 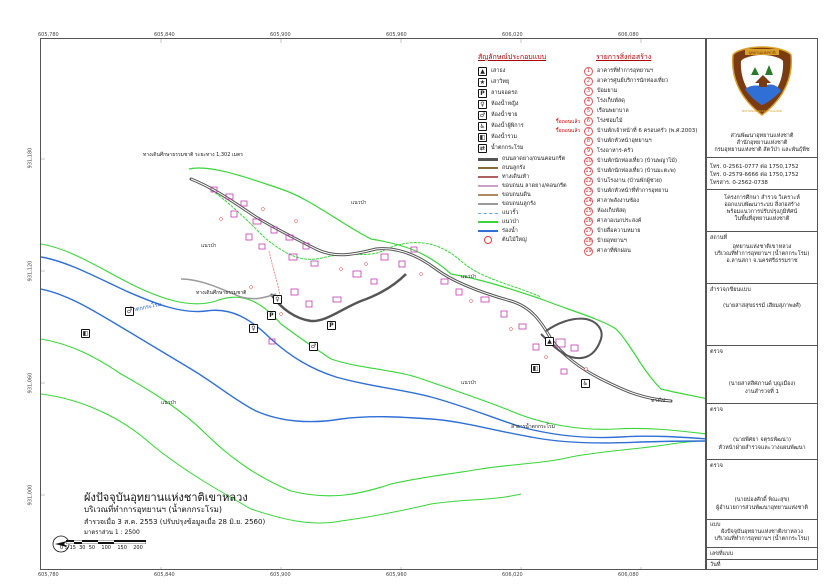 I want to click on project-line: โครงการศึกษา สำรวจ วิเคราะห์, so click(x=762, y=198).